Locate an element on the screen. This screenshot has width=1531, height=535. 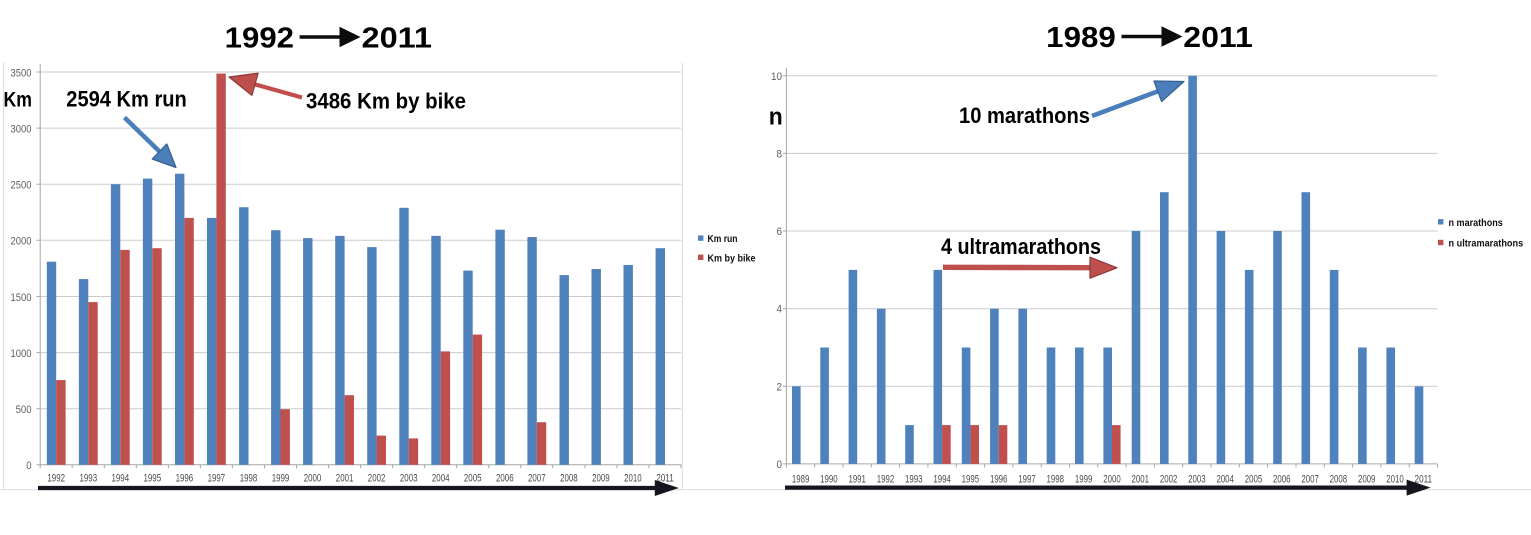
svg-text: 4 is located at coordinates (780, 310).